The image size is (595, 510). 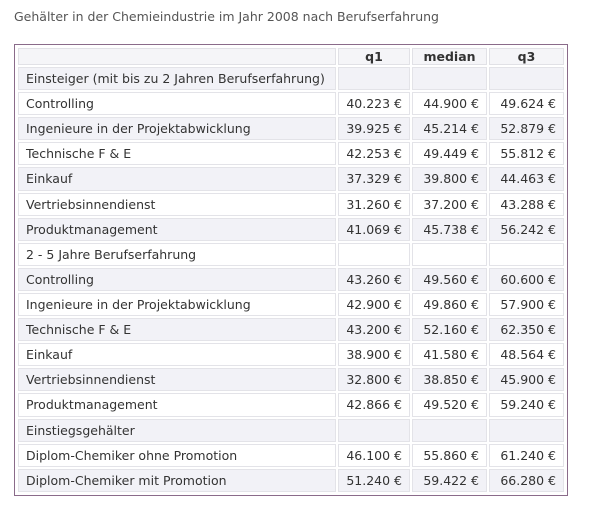 I want to click on cell-median: 55.860 €, so click(x=449, y=455).